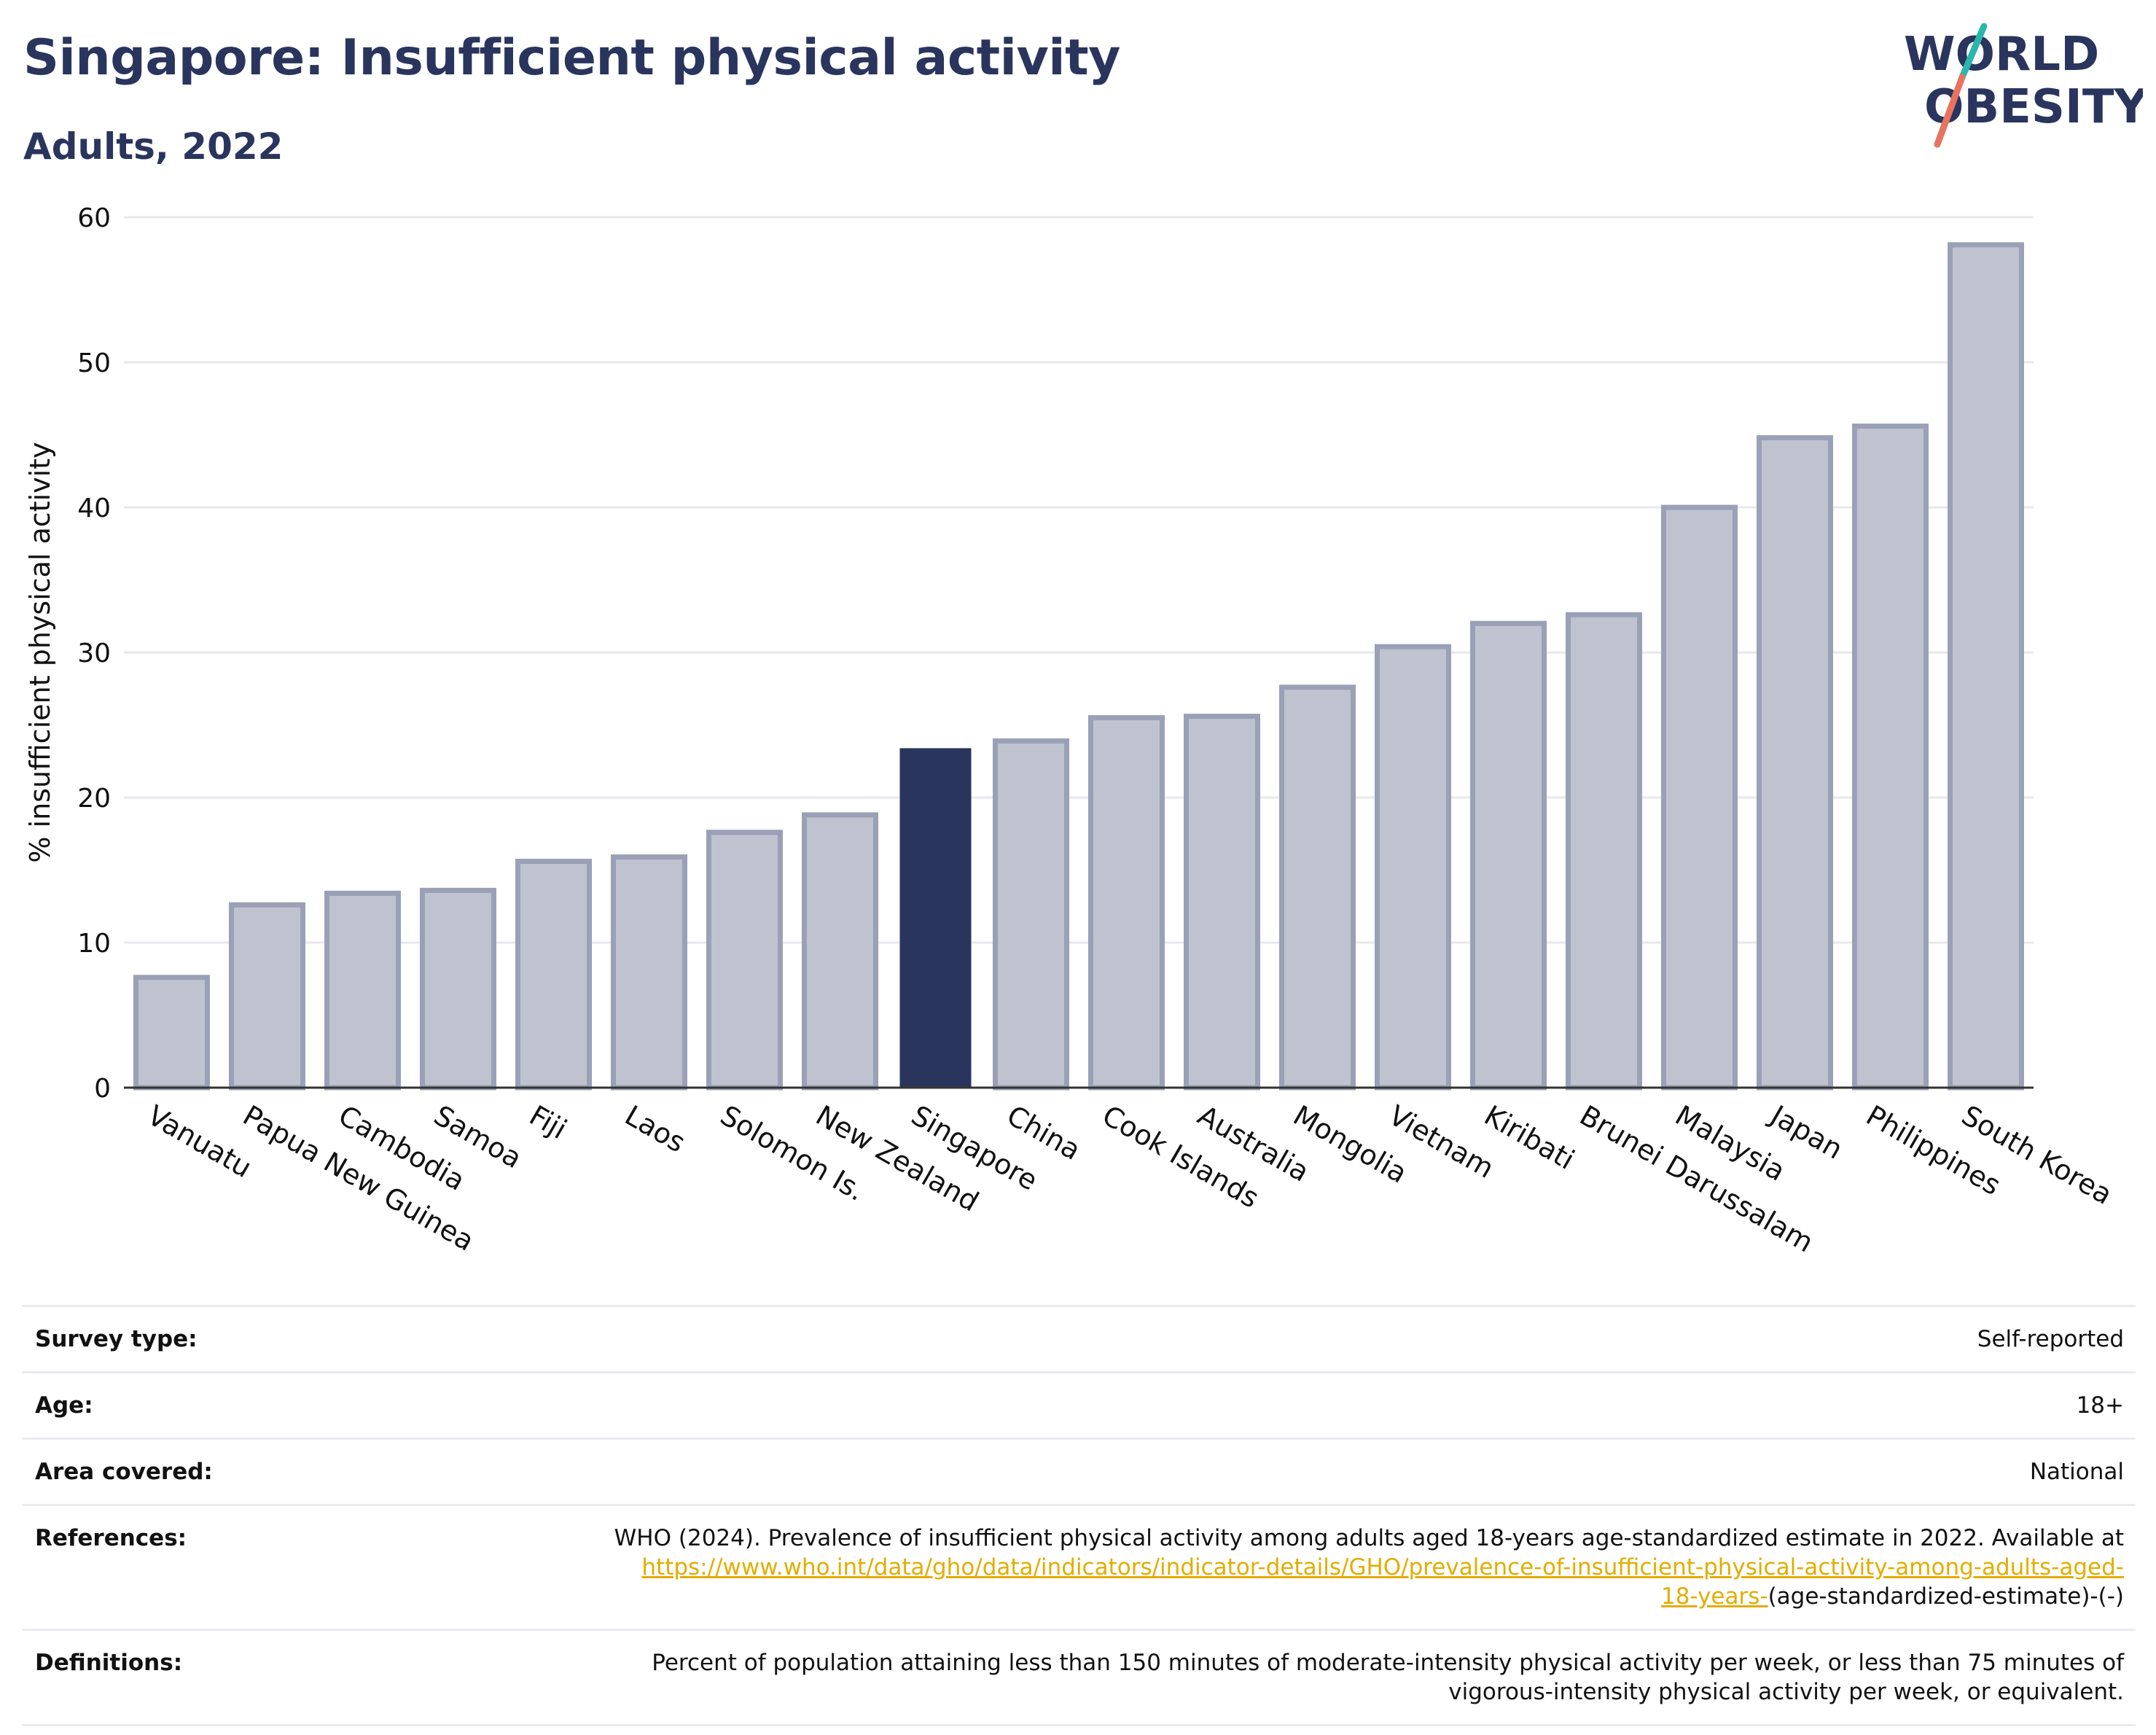 The height and width of the screenshot is (1735, 2156). I want to click on references-link-continued: 18-years-, so click(1714, 1596).